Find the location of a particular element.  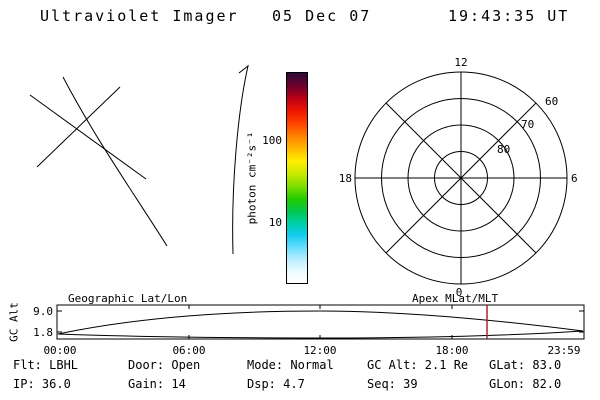

strip-xtick-2359: 23:59 is located at coordinates (564, 350).